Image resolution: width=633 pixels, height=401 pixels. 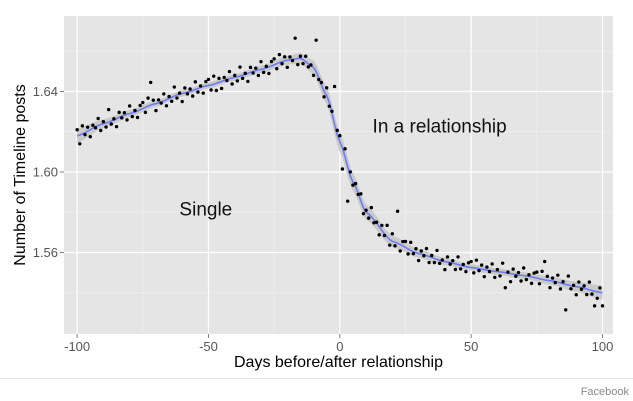 I want to click on footer-divider, so click(x=316, y=378).